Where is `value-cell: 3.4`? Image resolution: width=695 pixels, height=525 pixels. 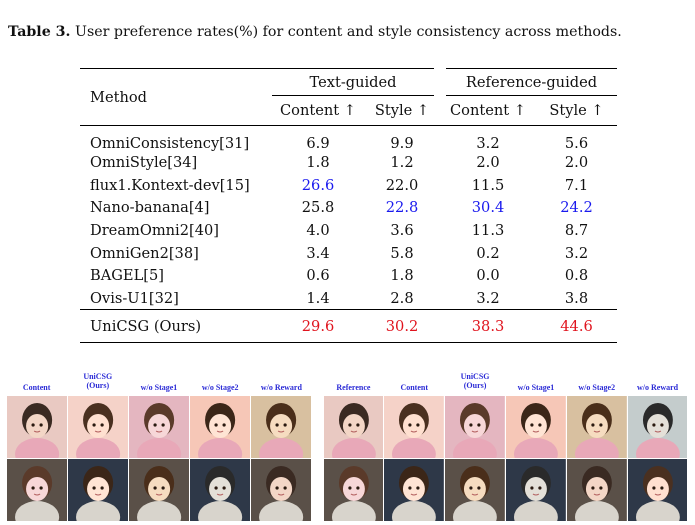 value-cell: 3.4 is located at coordinates (318, 253).